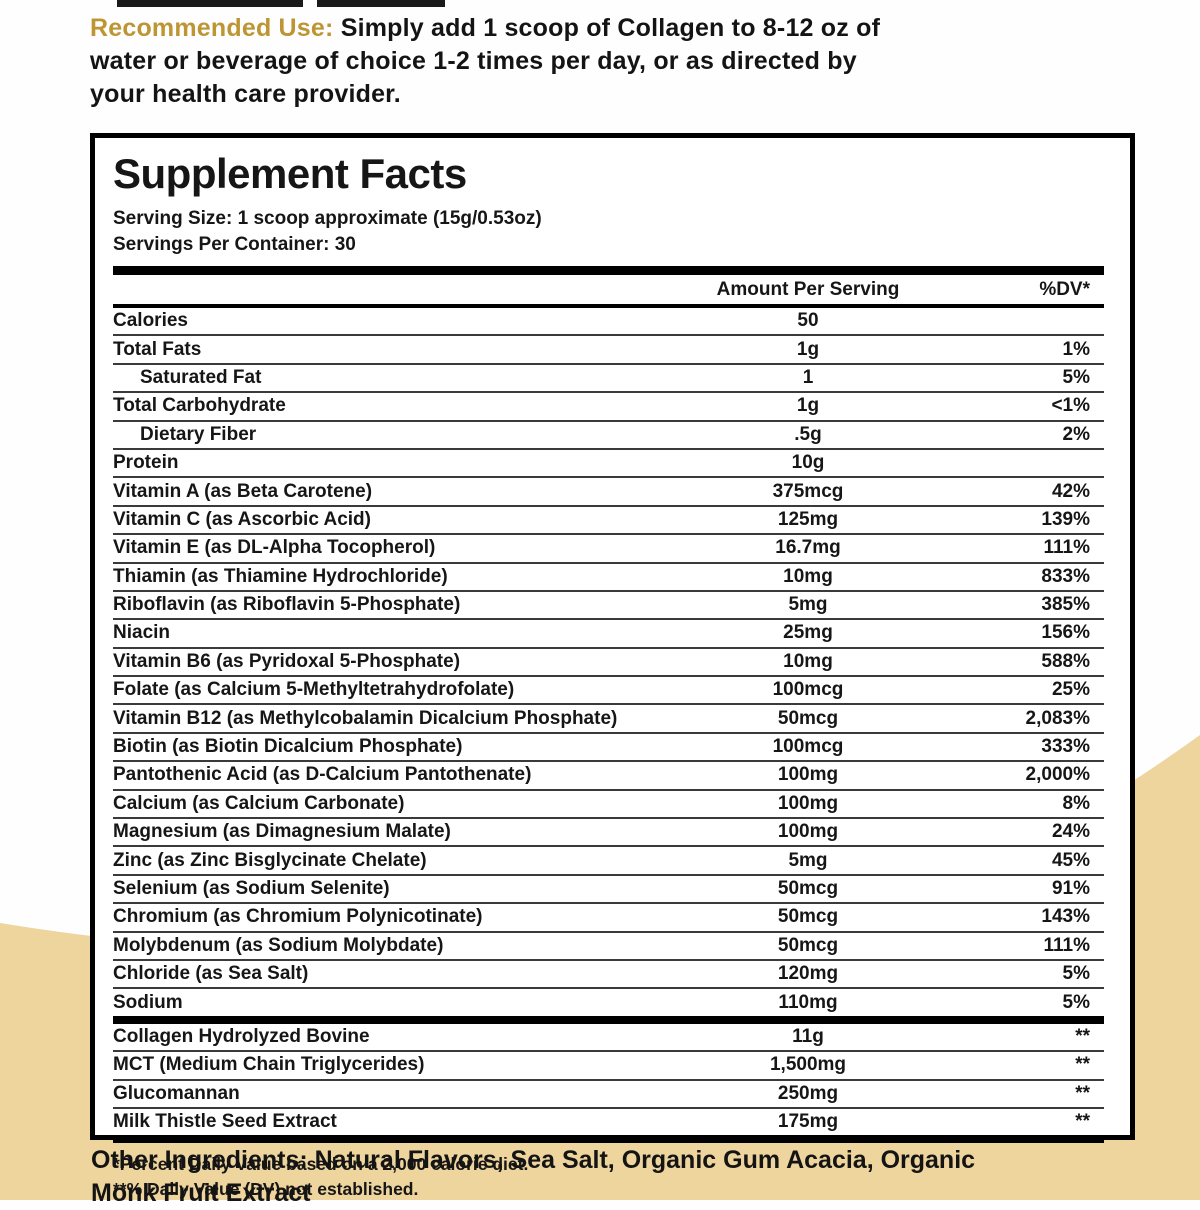  I want to click on divider-thick-bottom, so click(608, 1139).